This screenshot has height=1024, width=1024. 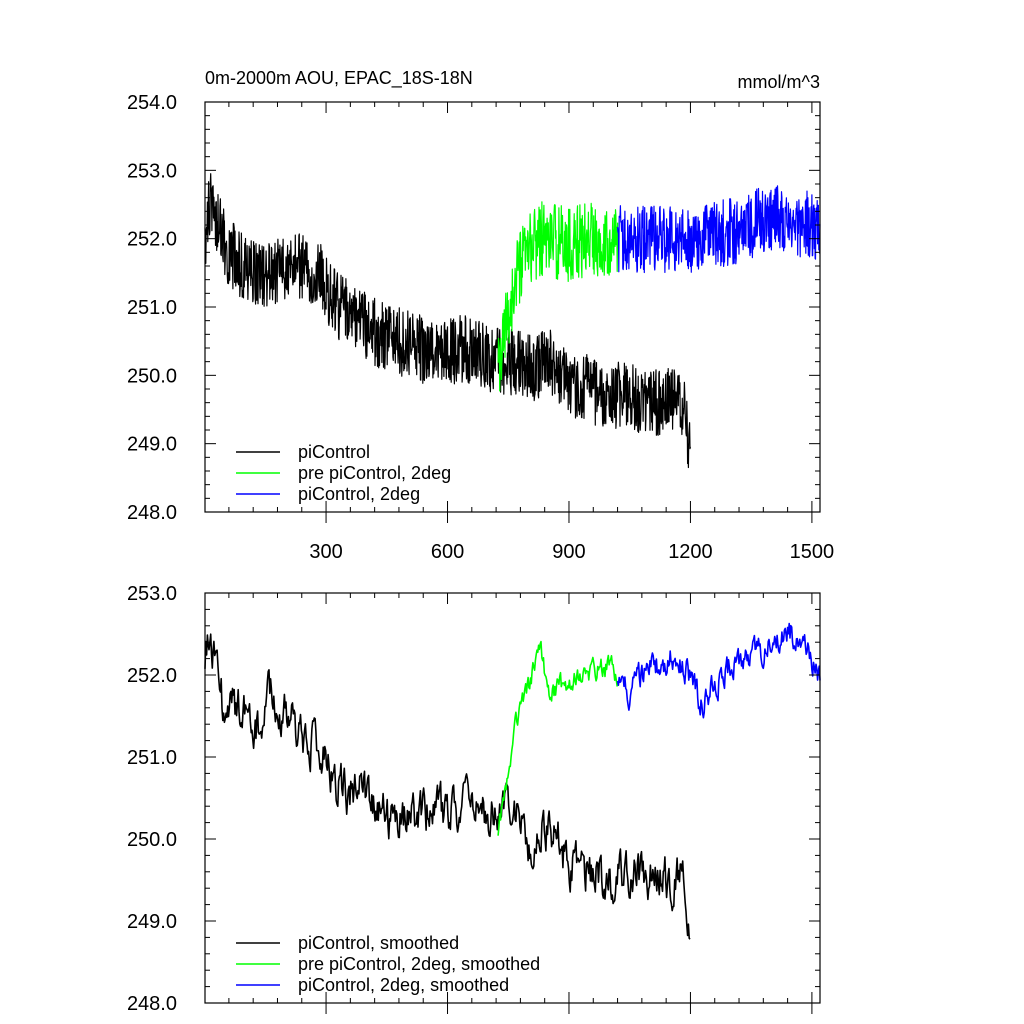 I want to click on units-label: mmol/m^3, so click(x=779, y=82).